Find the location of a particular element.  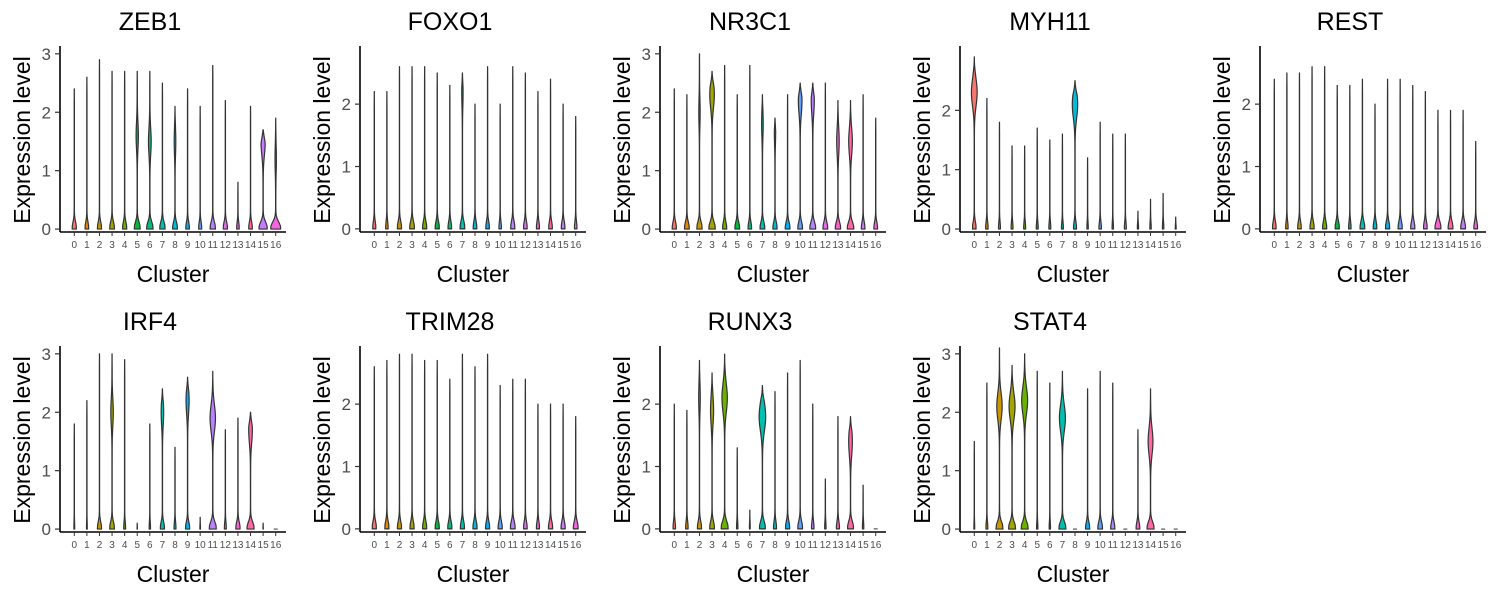

x-tick-label: 12 is located at coordinates (826, 245).